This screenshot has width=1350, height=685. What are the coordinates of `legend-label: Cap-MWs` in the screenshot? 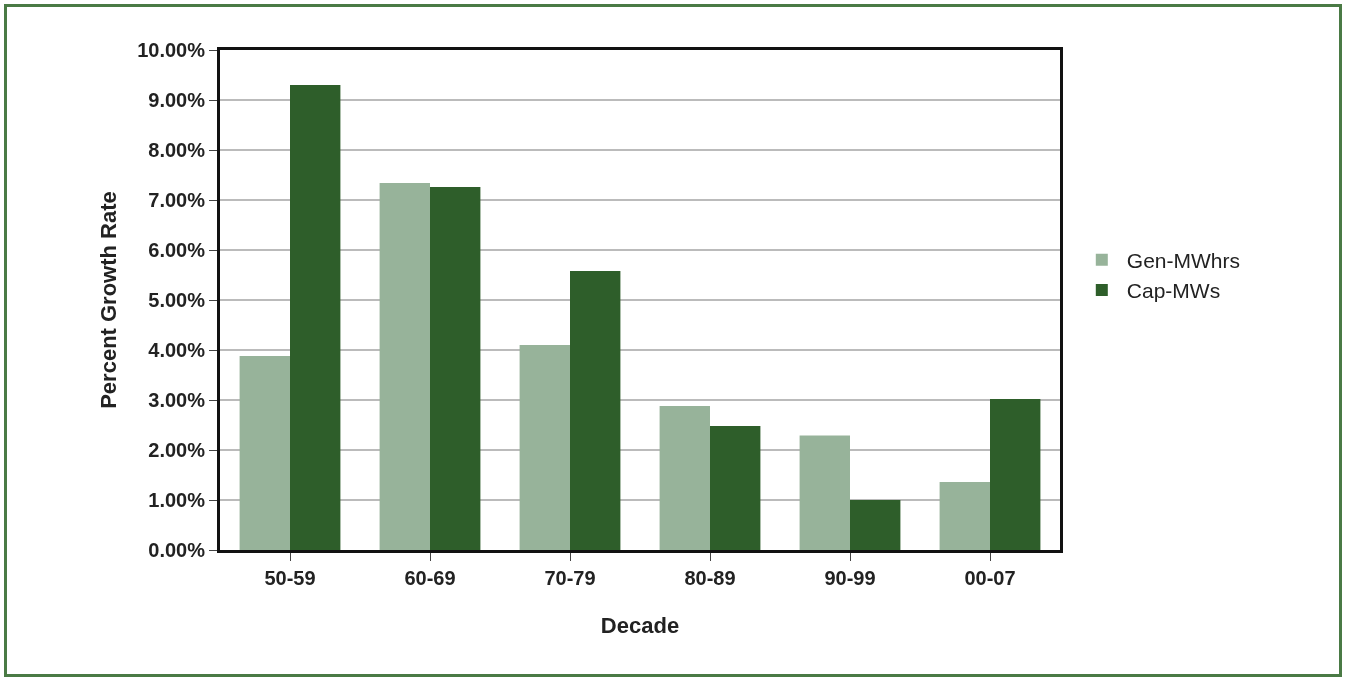 It's located at (1173, 291).